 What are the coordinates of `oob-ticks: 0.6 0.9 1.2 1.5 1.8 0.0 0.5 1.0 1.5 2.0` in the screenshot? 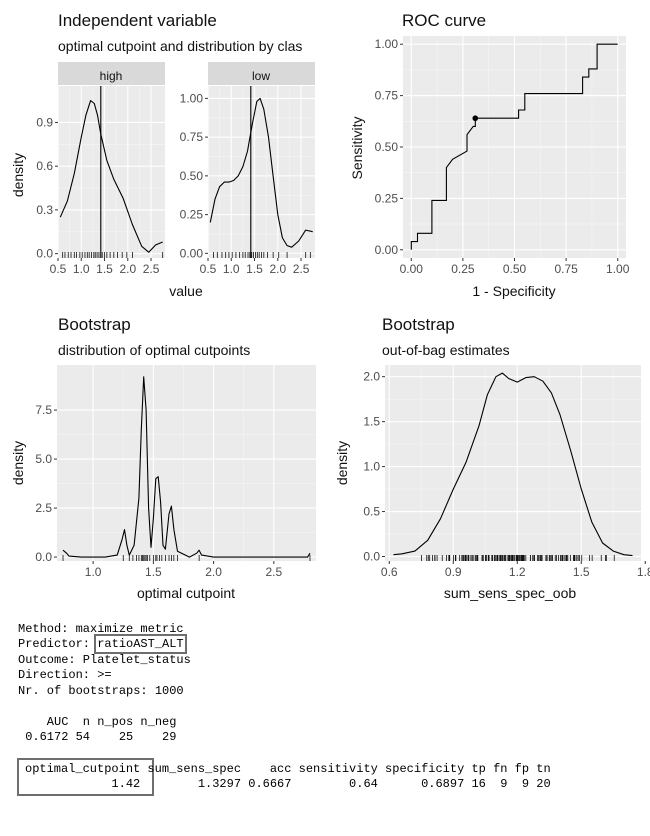 It's located at (506, 474).